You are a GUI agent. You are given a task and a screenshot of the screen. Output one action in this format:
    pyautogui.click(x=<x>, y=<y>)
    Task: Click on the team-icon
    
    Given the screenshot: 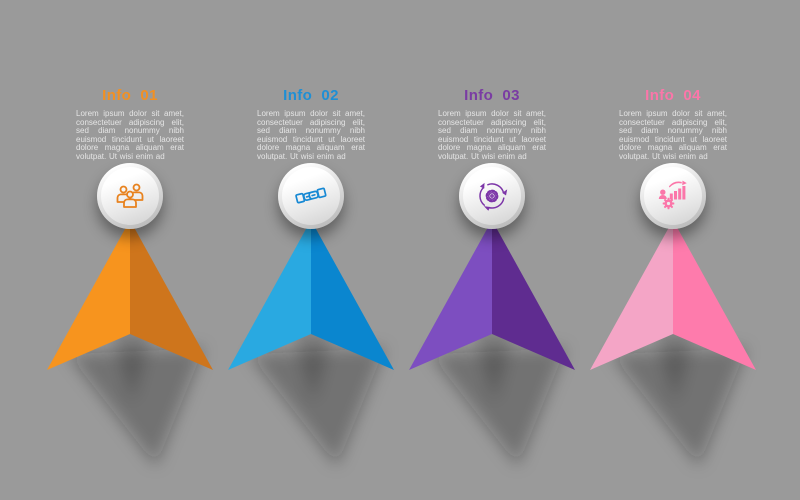 What is the action you would take?
    pyautogui.click(x=130, y=195)
    